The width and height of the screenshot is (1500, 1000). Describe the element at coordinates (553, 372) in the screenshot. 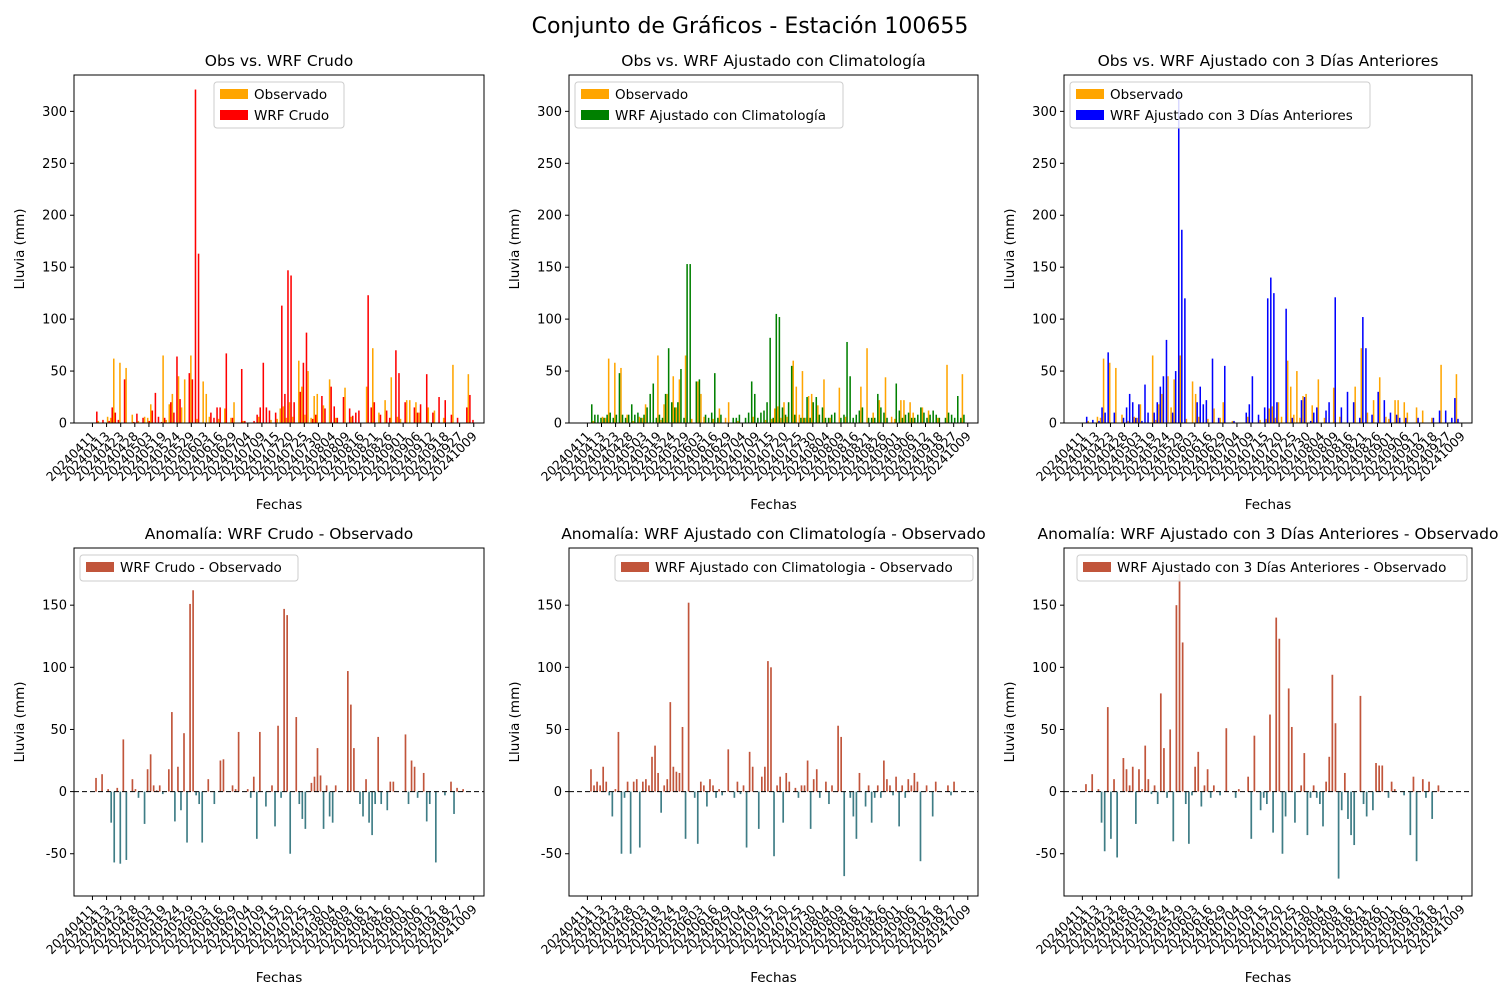

I see `y-tick-label: 50` at that location.